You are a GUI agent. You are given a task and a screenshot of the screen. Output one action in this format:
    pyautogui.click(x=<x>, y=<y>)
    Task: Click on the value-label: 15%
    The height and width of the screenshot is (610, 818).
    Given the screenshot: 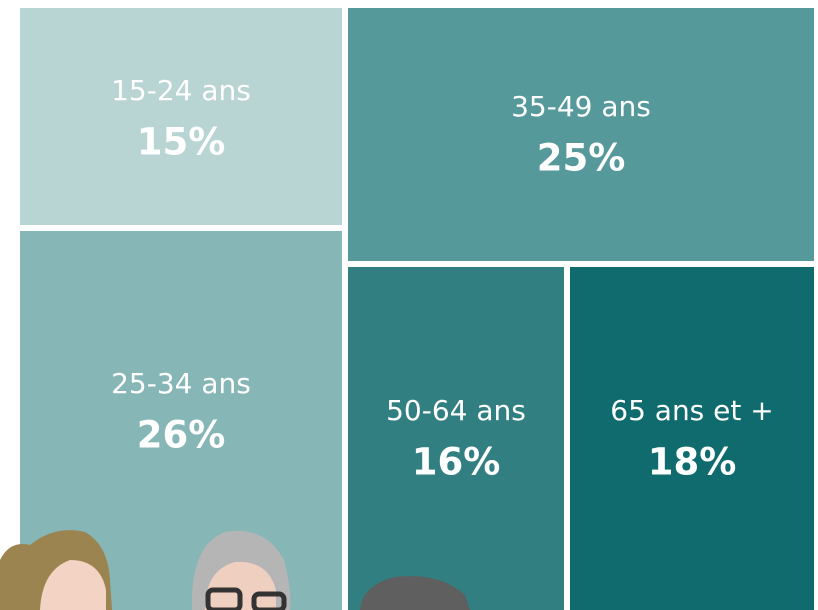 What is the action you would take?
    pyautogui.click(x=181, y=142)
    